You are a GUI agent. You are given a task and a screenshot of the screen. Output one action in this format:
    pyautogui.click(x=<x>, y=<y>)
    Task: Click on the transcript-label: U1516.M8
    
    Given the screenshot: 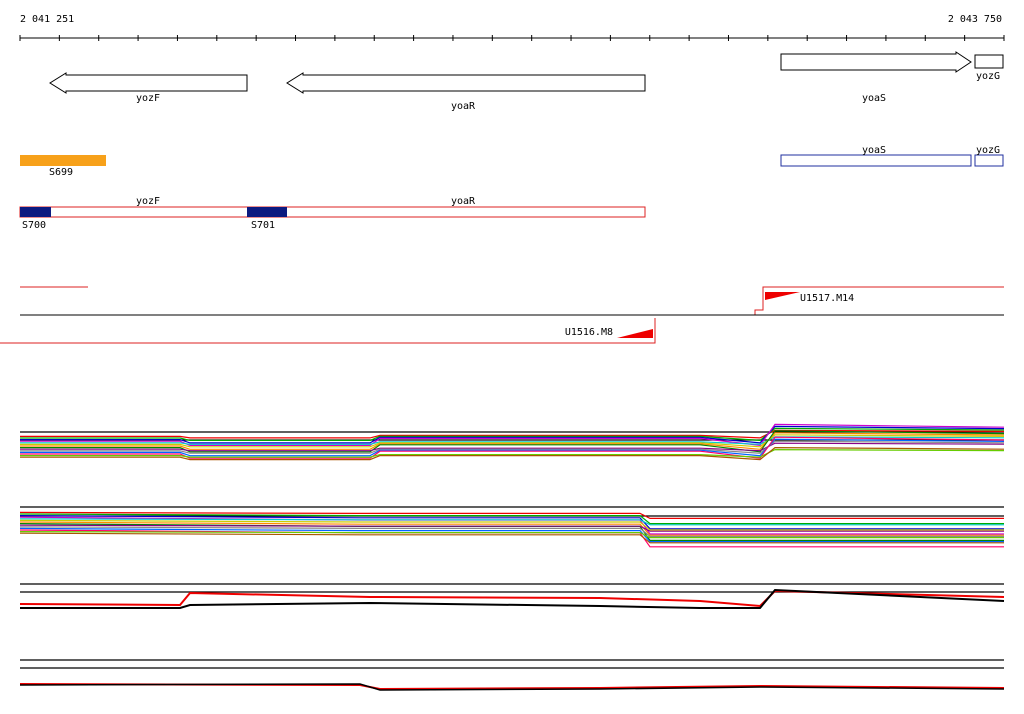 What is the action you would take?
    pyautogui.click(x=589, y=332)
    